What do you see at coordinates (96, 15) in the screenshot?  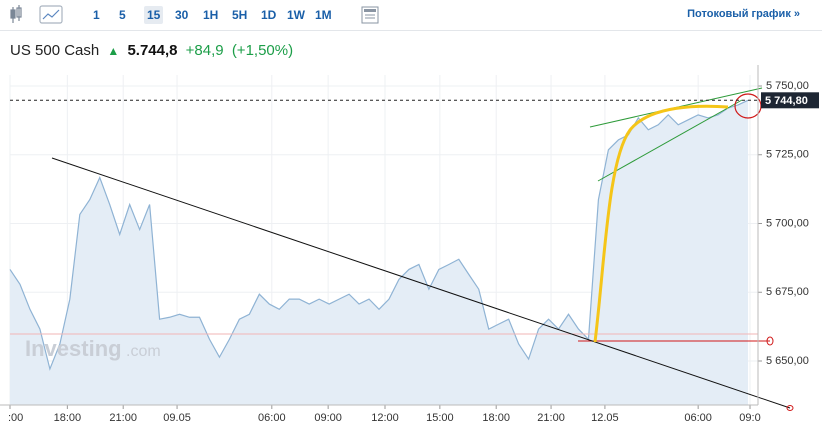 I see `interval-button: 1` at bounding box center [96, 15].